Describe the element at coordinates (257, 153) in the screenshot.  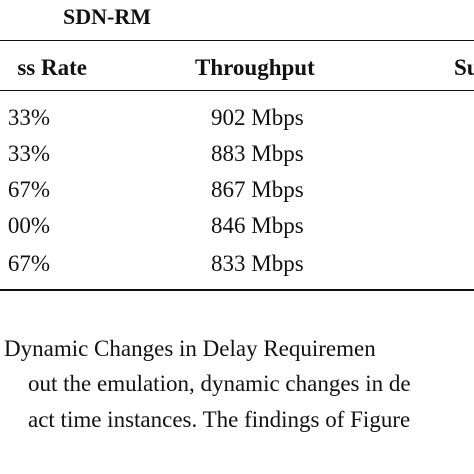
I see `table-cell: 883 Mbps` at that location.